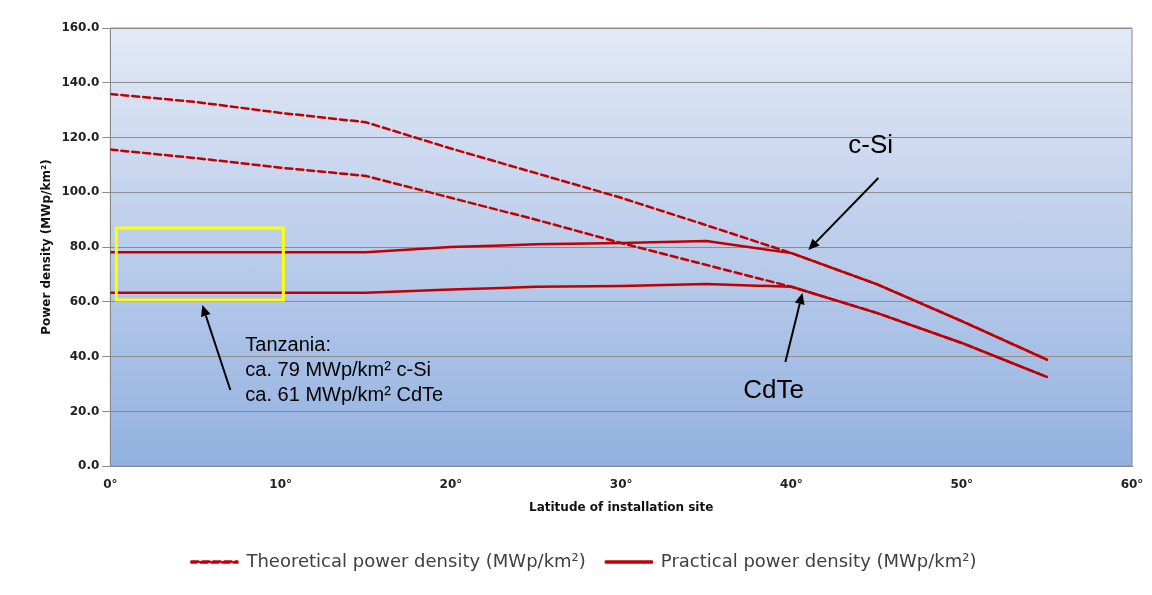  Describe the element at coordinates (84, 410) in the screenshot. I see `y-tick-label: 20.0` at that location.